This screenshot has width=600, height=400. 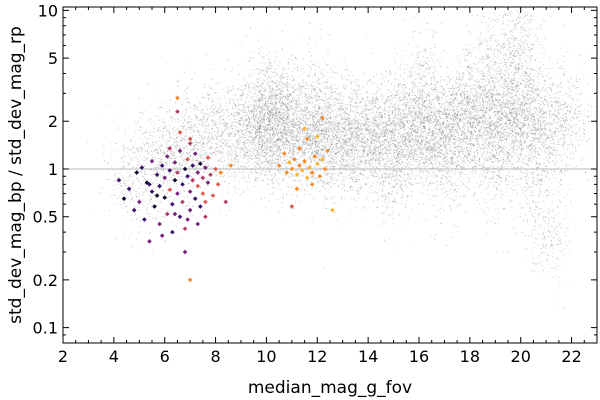 What do you see at coordinates (114, 356) in the screenshot?
I see `x-tick-label-4: 4` at bounding box center [114, 356].